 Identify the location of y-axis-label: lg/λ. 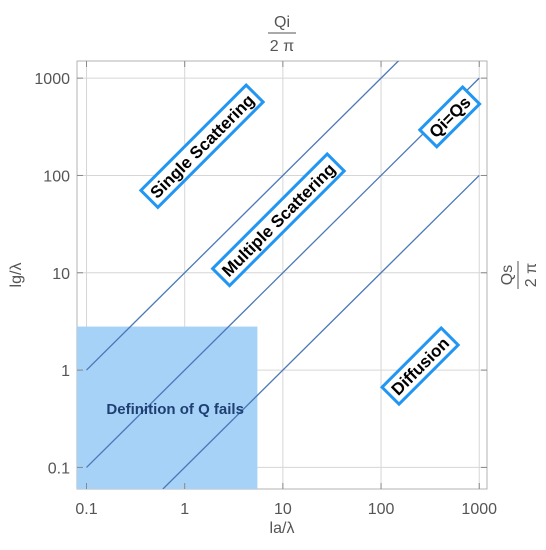
(16, 275).